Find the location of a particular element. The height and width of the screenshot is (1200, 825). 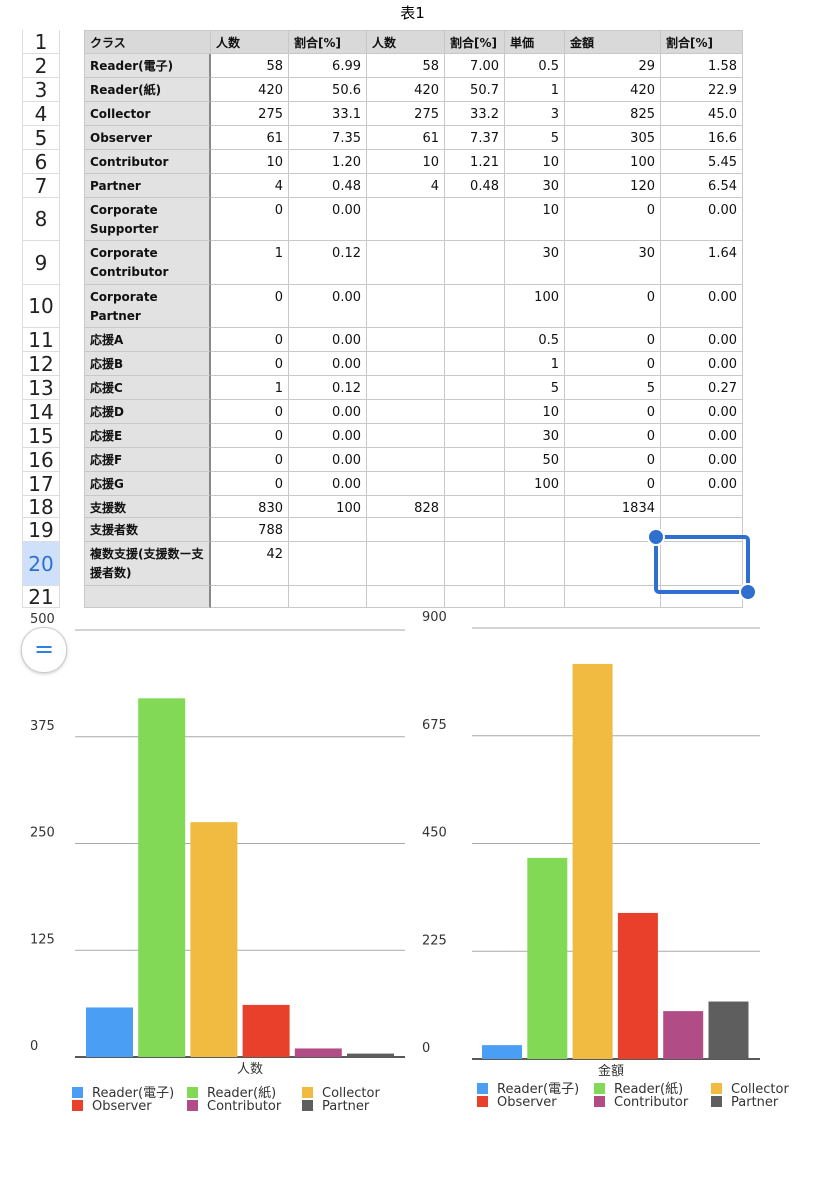

cell: 応援A is located at coordinates (147, 340).